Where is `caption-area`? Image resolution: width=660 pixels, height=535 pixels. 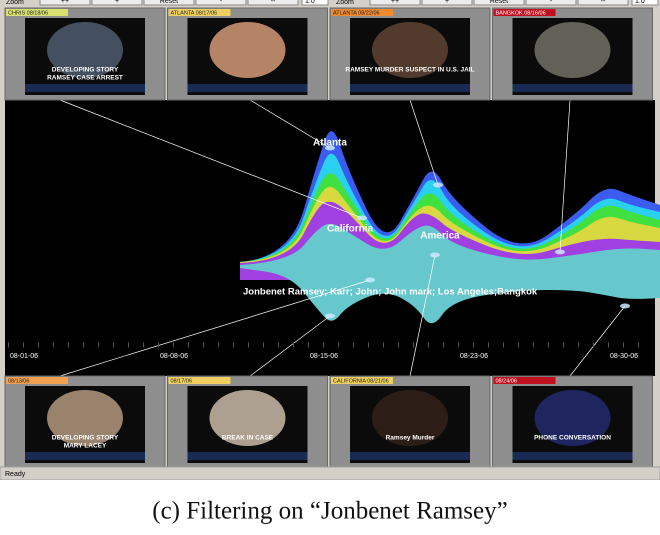
caption-area is located at coordinates (330, 507).